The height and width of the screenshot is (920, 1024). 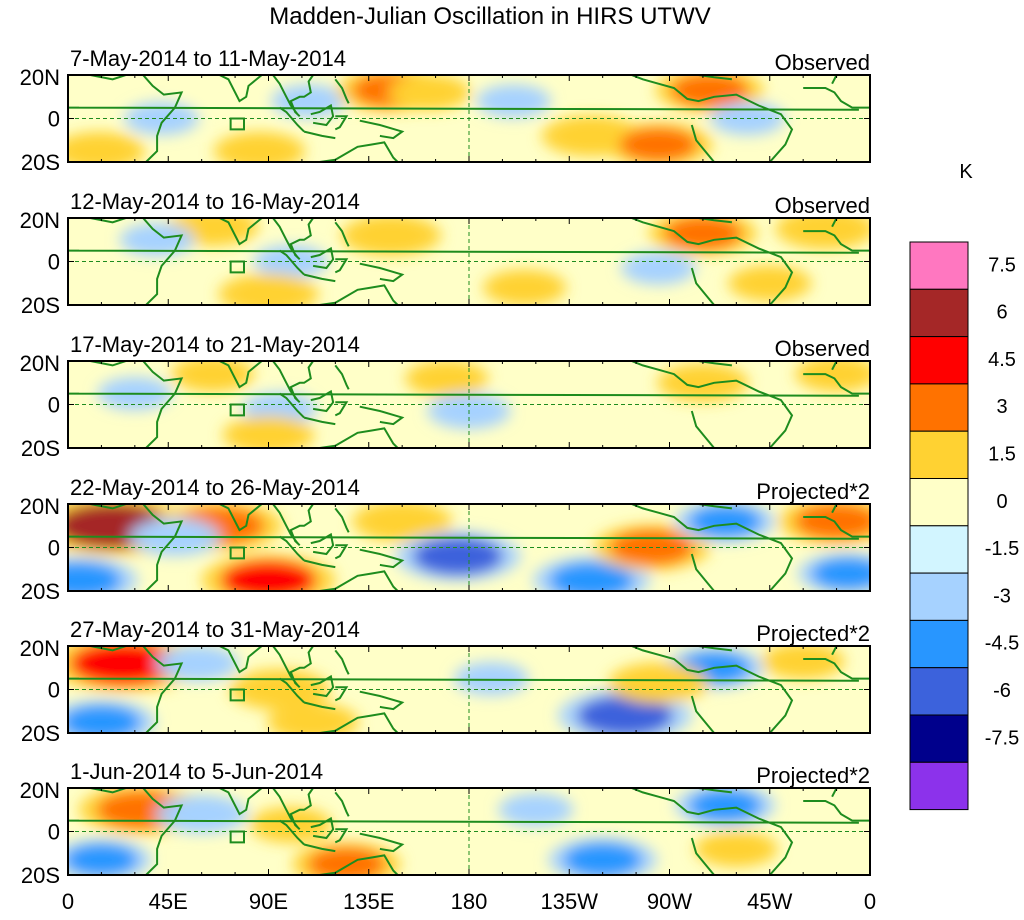 What do you see at coordinates (368, 901) in the screenshot?
I see `lon-tick-label: 135E` at bounding box center [368, 901].